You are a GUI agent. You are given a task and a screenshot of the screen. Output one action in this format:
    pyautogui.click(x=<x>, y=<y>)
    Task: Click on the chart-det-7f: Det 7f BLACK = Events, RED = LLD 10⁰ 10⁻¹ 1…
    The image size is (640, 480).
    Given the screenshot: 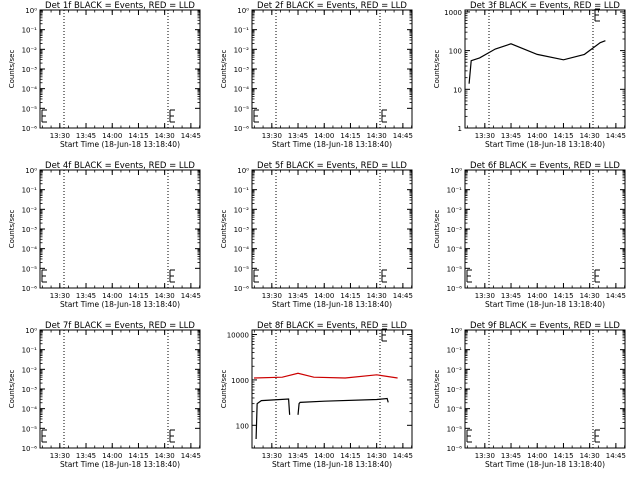 What is the action you would take?
    pyautogui.click(x=104, y=395)
    